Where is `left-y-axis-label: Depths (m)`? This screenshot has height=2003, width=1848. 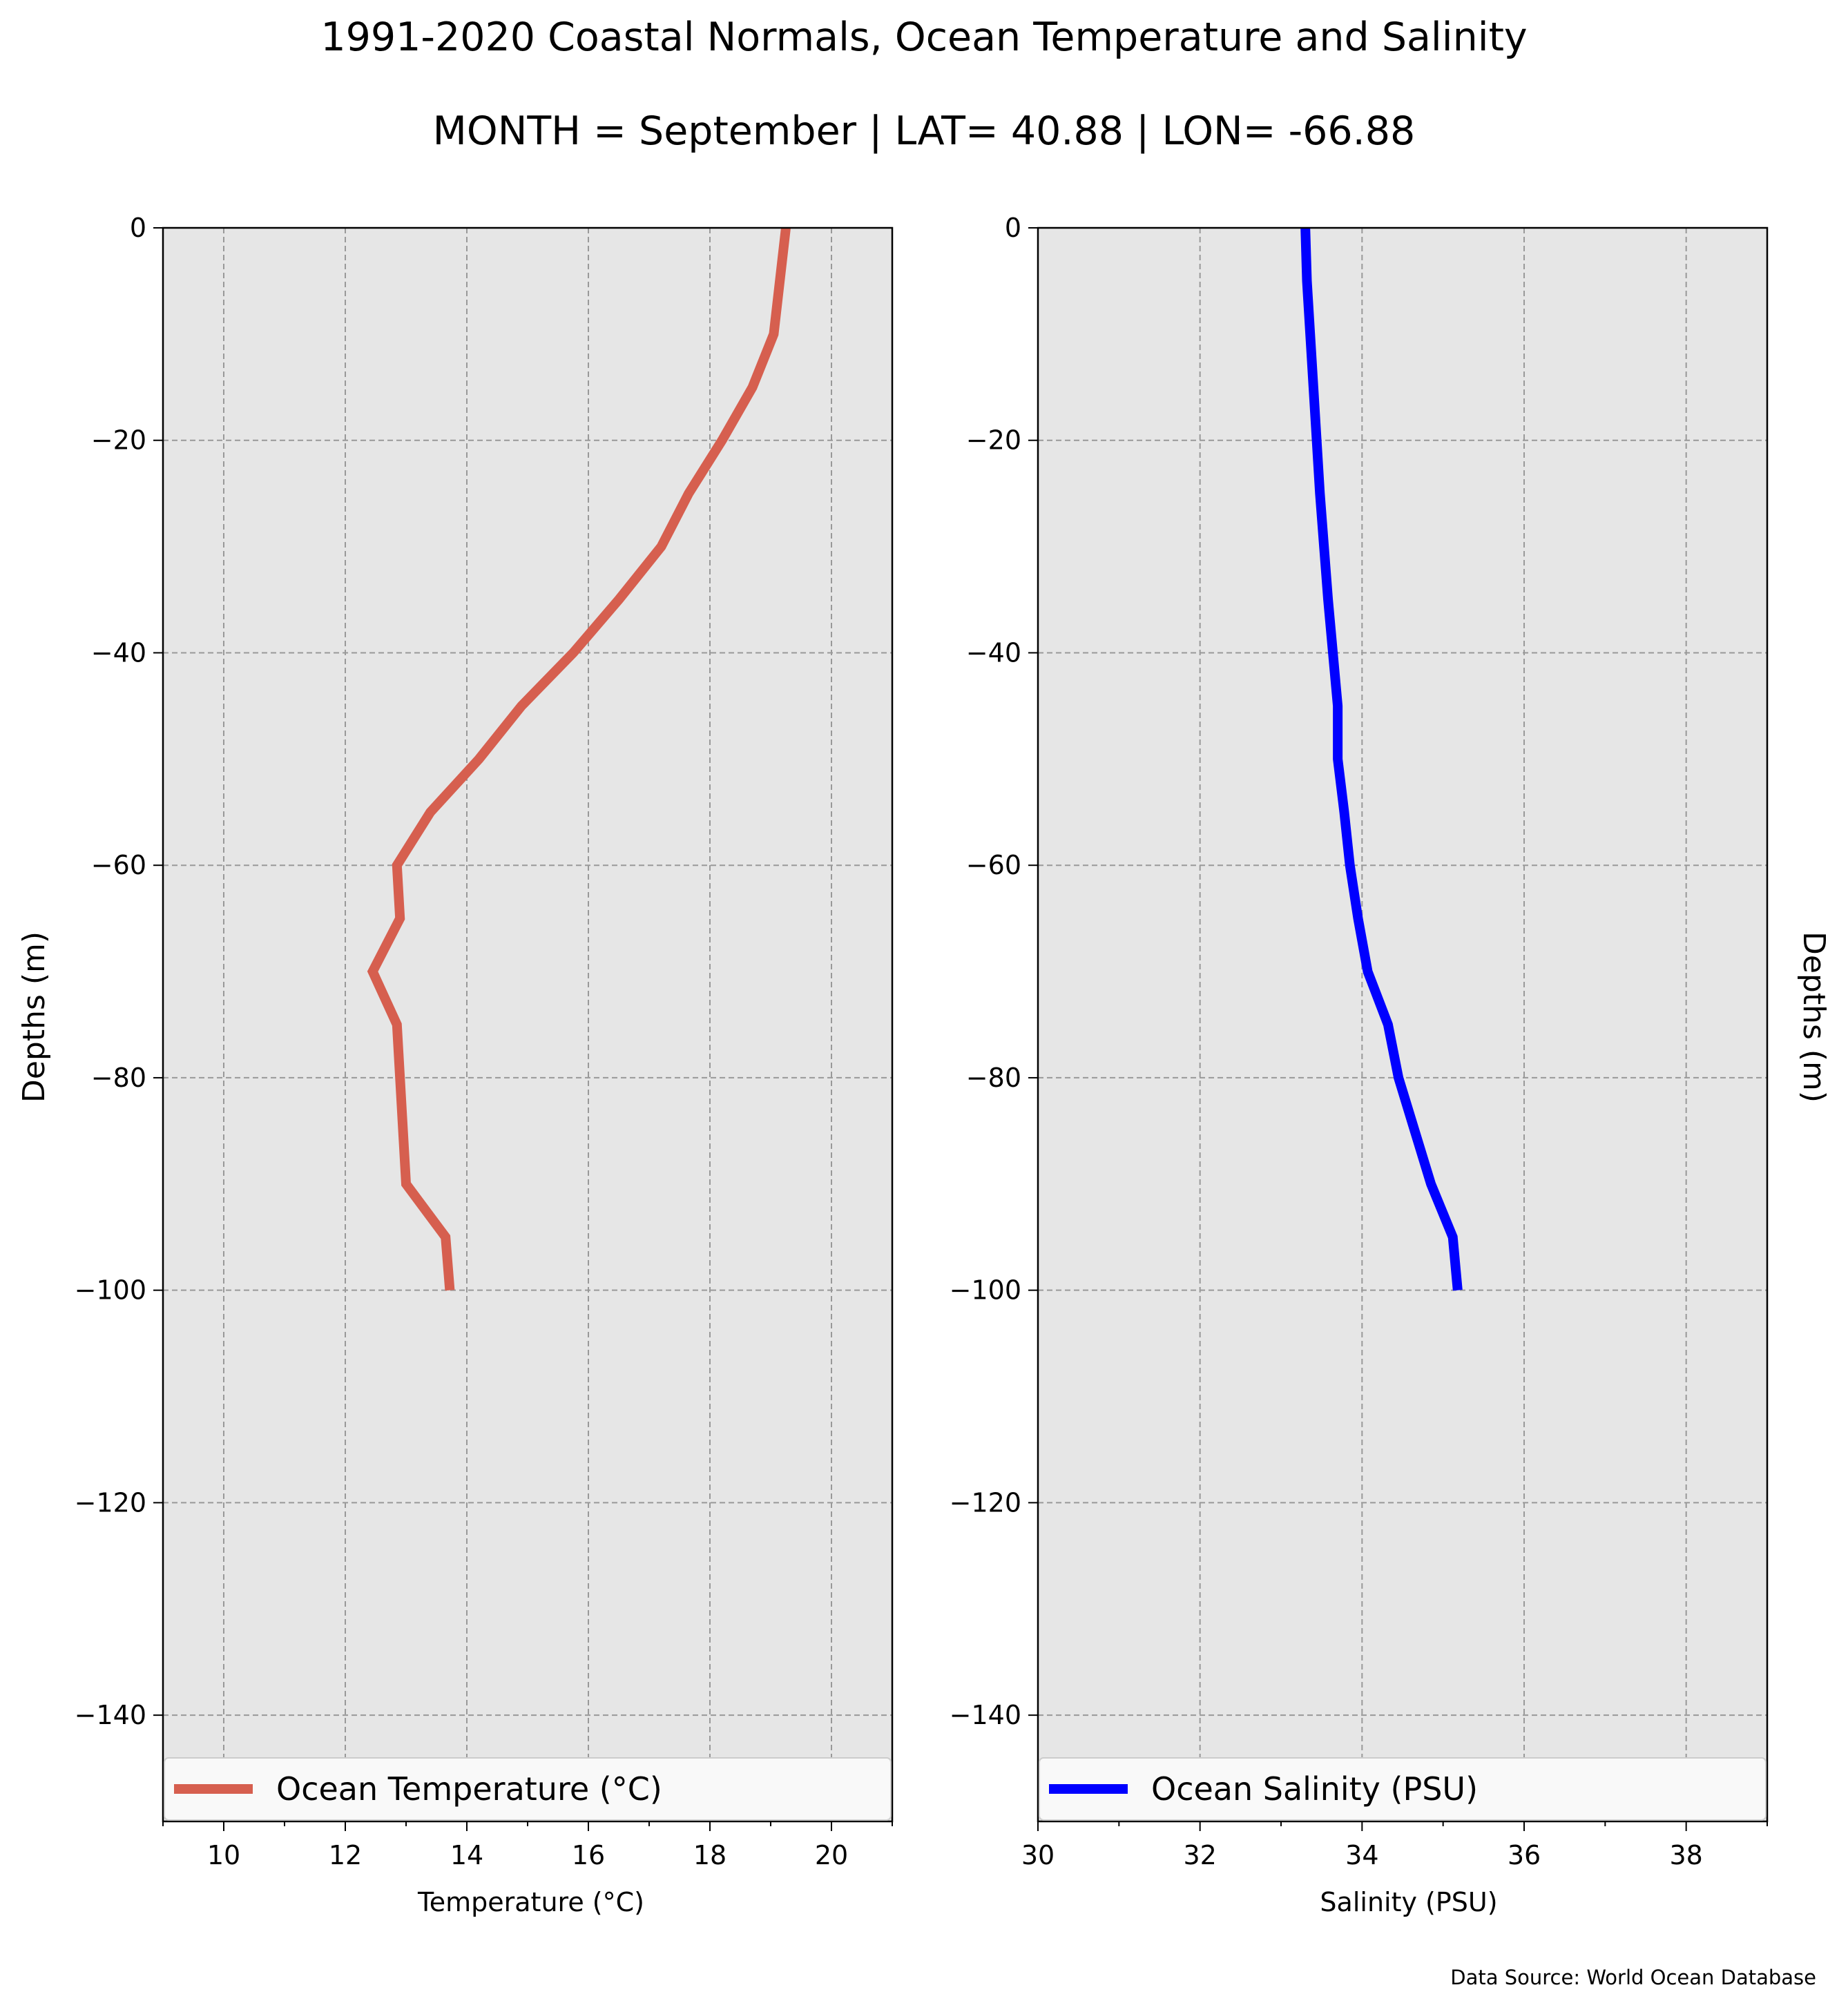
left-y-axis-label: Depths (m) is located at coordinates (34, 1017).